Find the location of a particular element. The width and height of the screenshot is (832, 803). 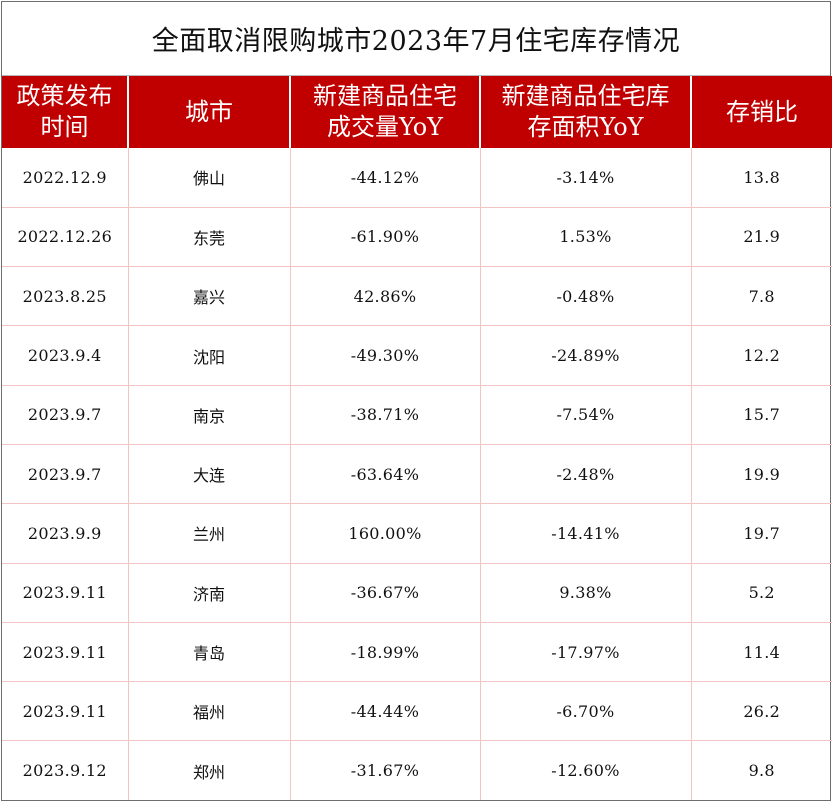

inventory-yoy-cell: -6.70% is located at coordinates (586, 711).